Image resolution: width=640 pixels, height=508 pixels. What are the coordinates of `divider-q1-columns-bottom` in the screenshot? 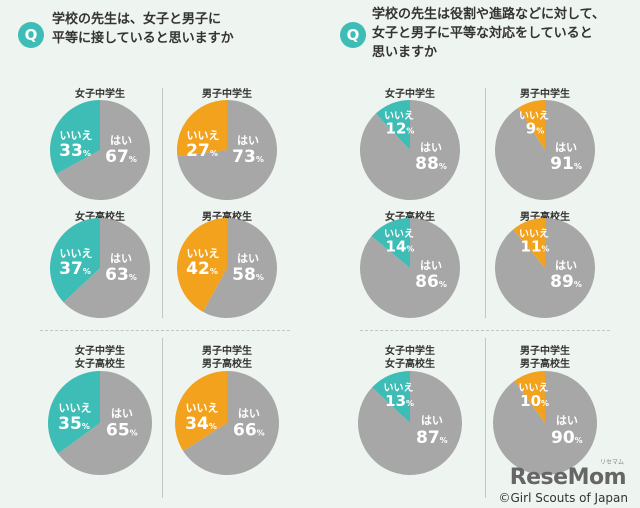 It's located at (162, 418).